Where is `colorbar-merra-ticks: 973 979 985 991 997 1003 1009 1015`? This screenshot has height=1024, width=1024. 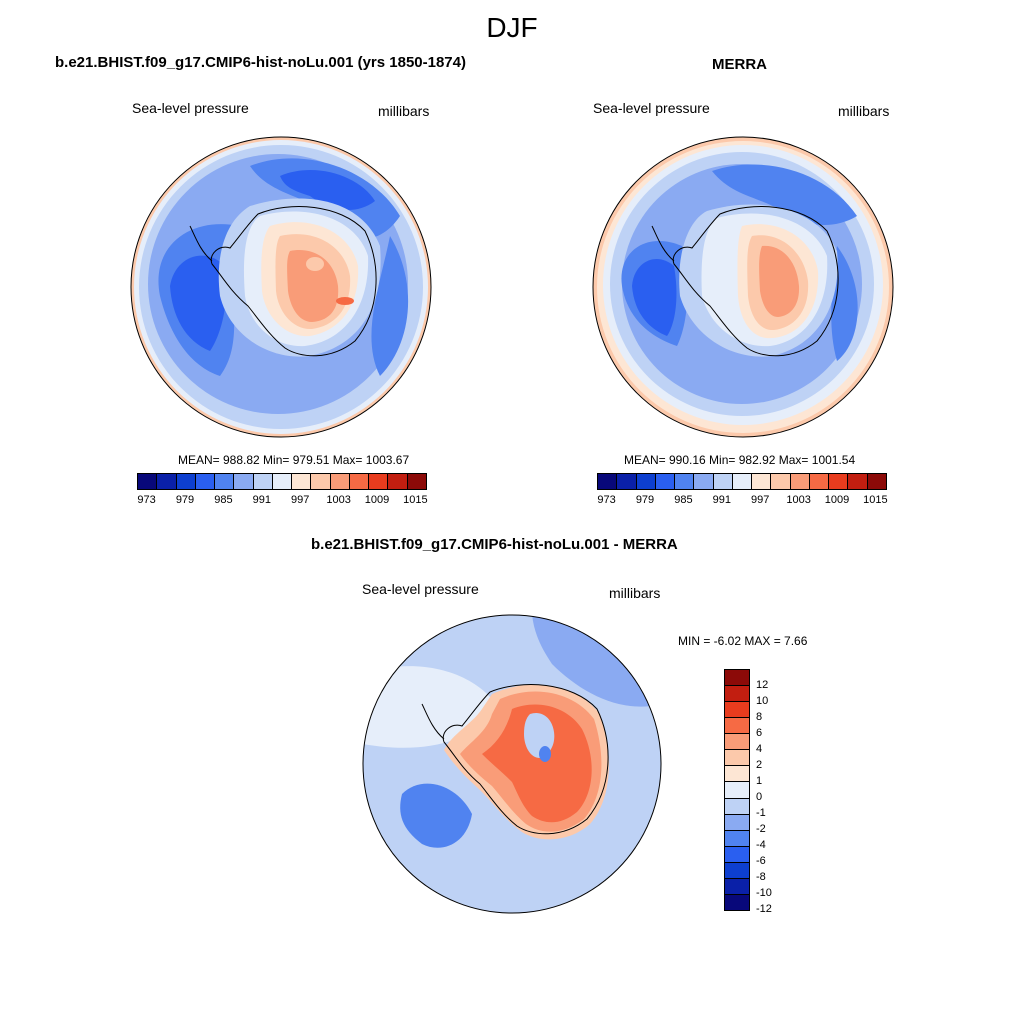 colorbar-merra-ticks: 973 979 985 991 997 1003 1009 1015 is located at coordinates (742, 501).